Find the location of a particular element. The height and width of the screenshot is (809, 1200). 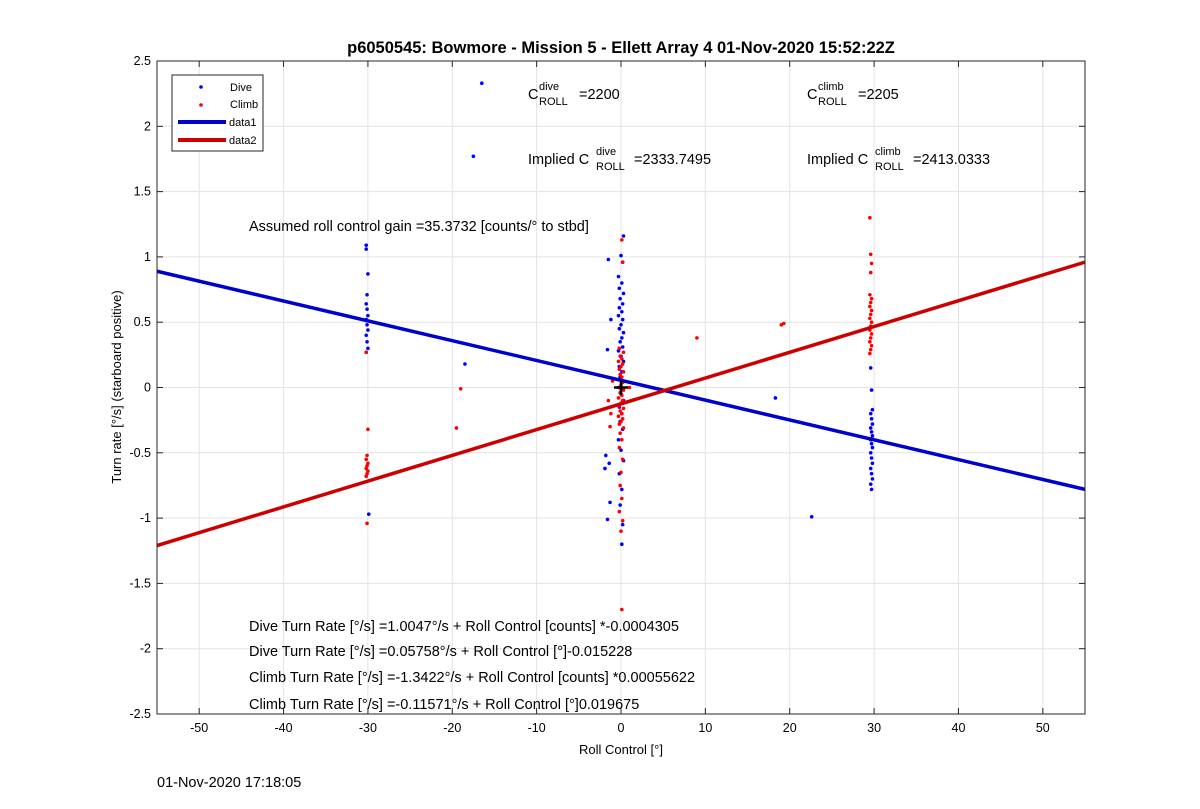

legend-dive-label: Dive is located at coordinates (241, 88).